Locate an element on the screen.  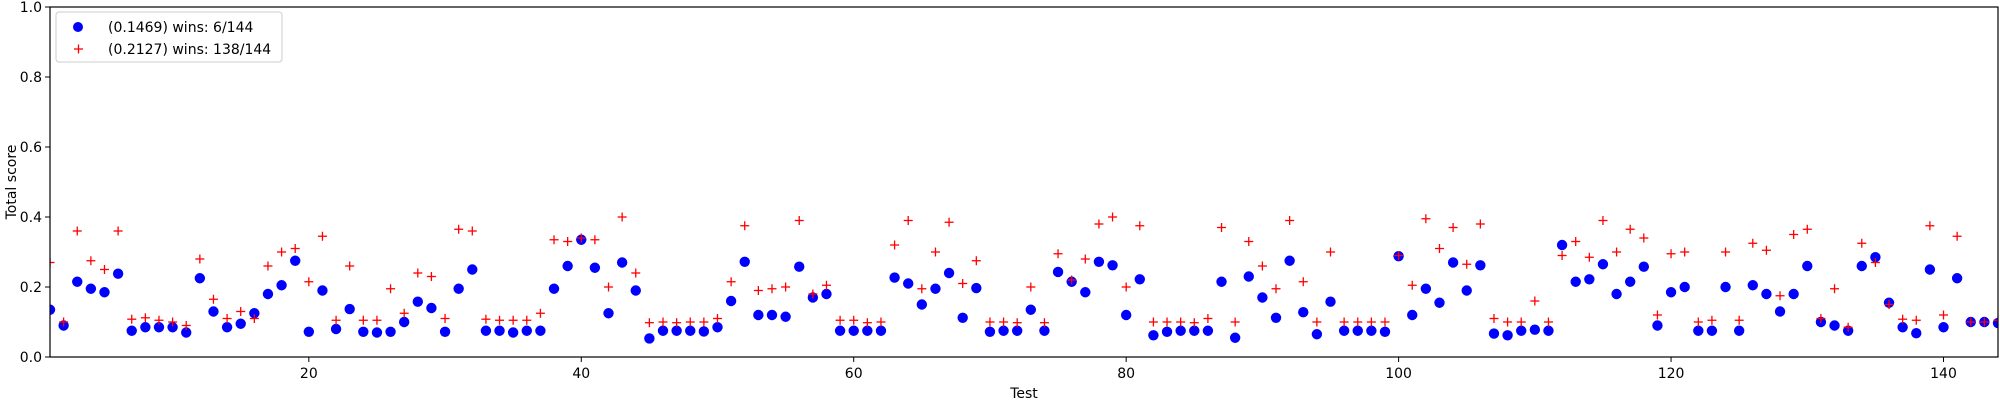
x-tick-label: 40 is located at coordinates (581, 374).